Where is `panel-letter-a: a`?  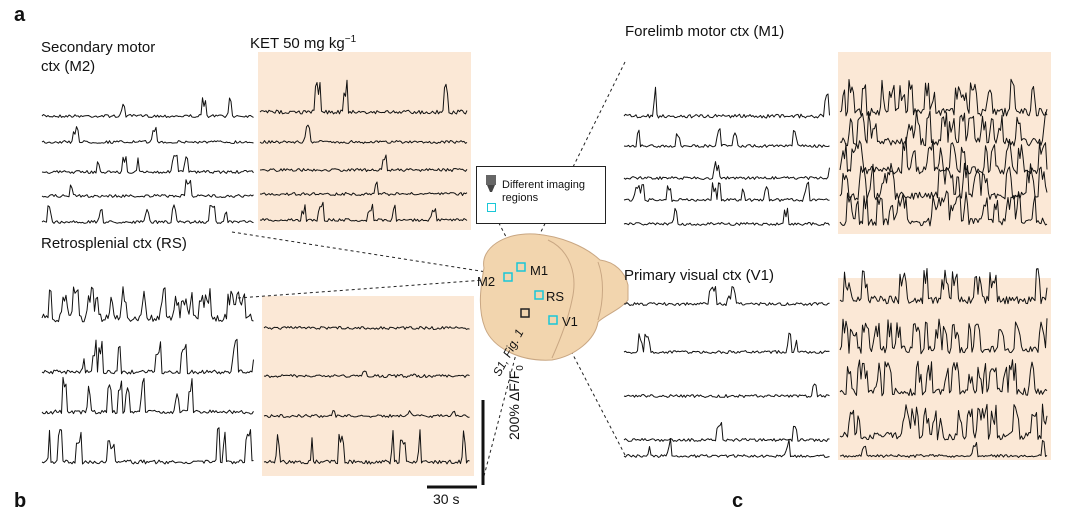
panel-letter-a: a is located at coordinates (20, 15).